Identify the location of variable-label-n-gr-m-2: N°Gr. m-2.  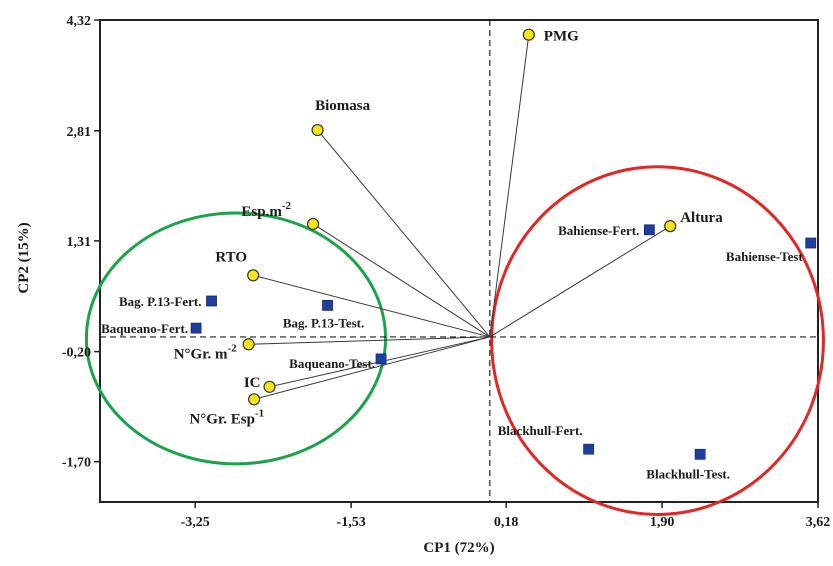
(205, 352).